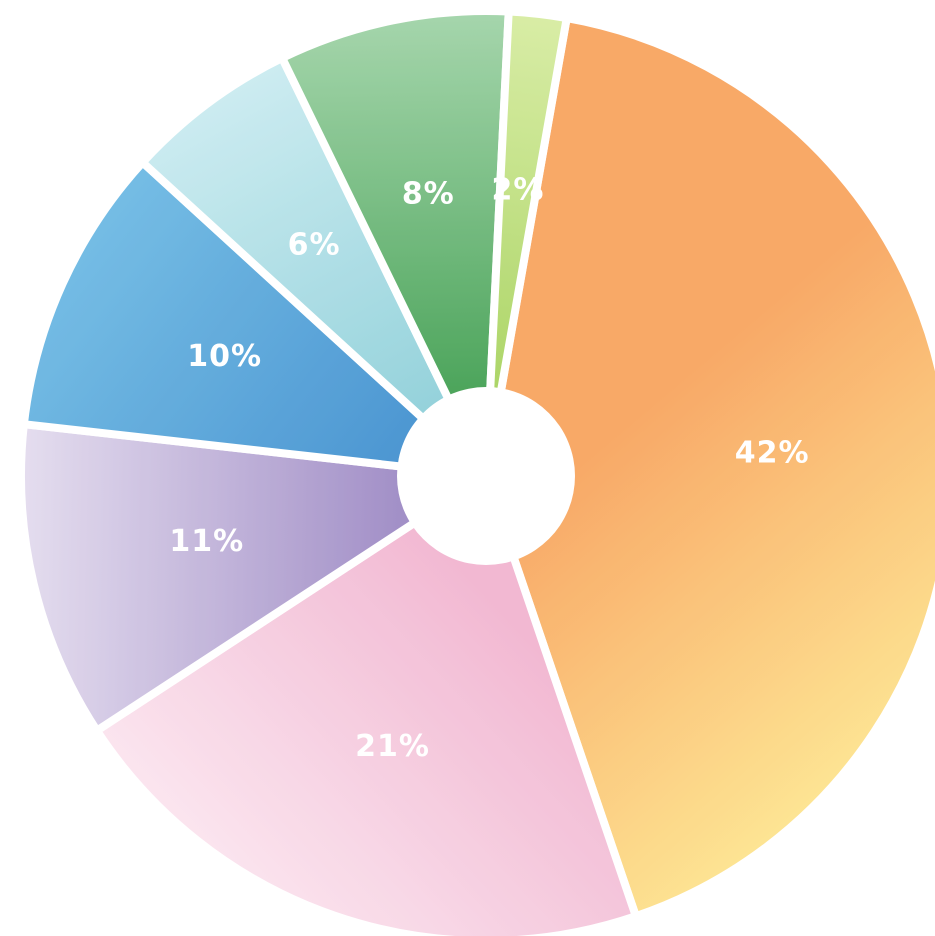 The image size is (935, 936). I want to click on slice-label-pink: 21%, so click(392, 746).